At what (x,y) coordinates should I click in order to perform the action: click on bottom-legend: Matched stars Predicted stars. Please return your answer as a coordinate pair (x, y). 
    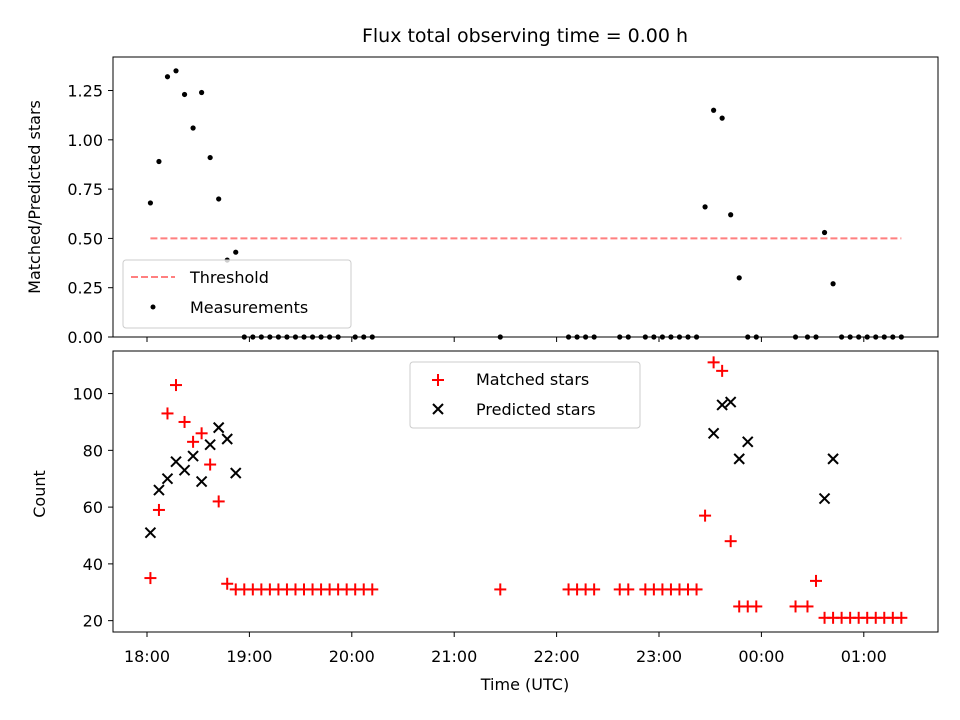
    Looking at the image, I should click on (525, 395).